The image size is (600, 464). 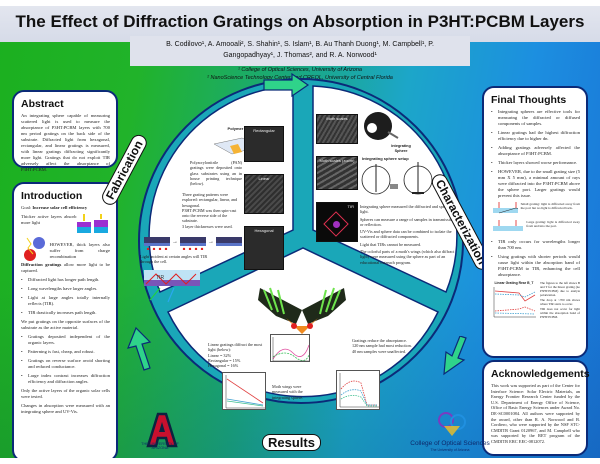 I want to click on acknowledgements-heading: Acknowledgements, so click(x=540, y=374).